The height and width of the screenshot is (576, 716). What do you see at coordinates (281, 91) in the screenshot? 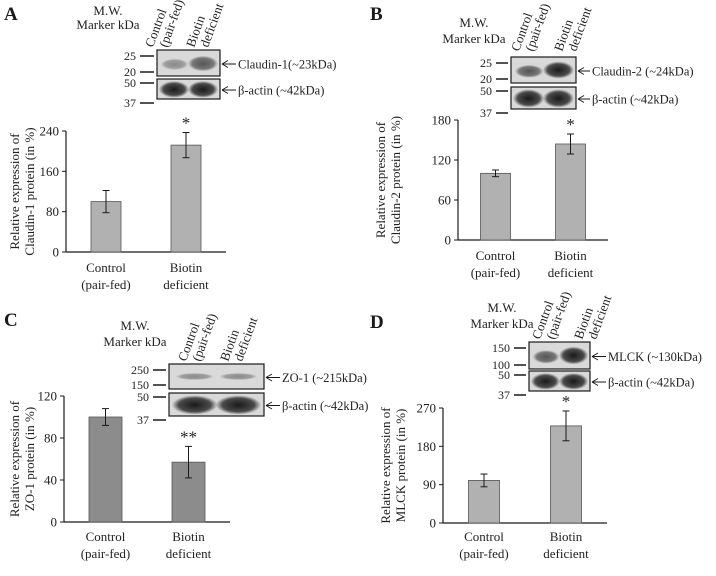
I see `panel-a-actin-band-label: β-actin (~42kDa)` at bounding box center [281, 91].